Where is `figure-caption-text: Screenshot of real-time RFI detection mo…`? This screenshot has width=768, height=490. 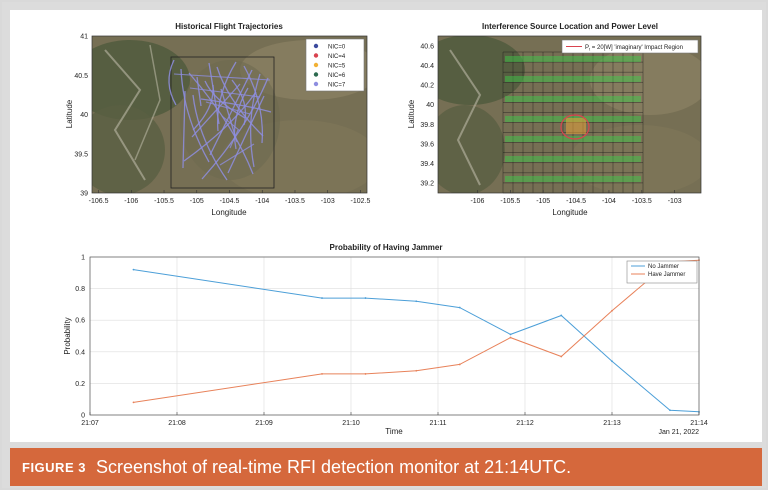
figure-caption-text: Screenshot of real-time RFI detection mo… is located at coordinates (333, 466).